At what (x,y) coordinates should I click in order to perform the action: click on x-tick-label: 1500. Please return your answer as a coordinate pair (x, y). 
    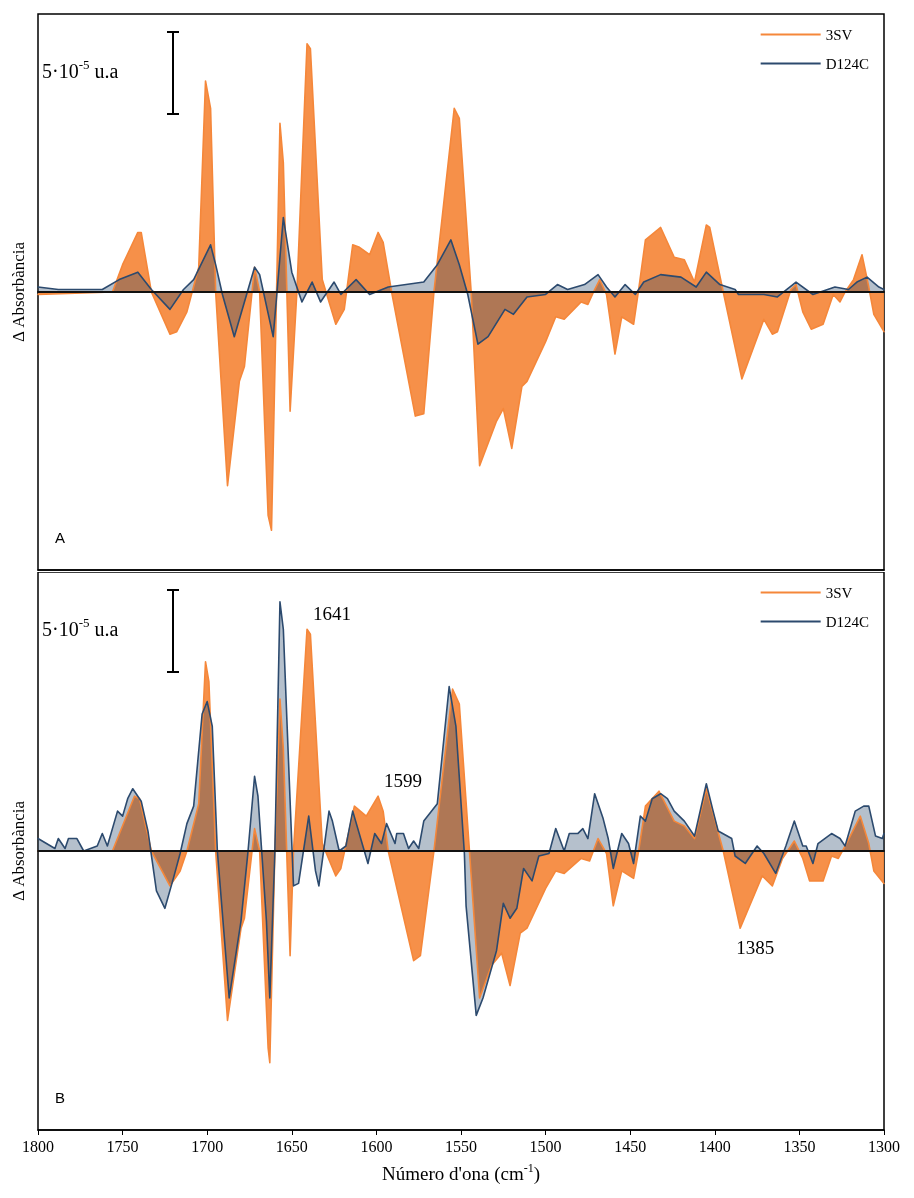
    Looking at the image, I should click on (545, 1146).